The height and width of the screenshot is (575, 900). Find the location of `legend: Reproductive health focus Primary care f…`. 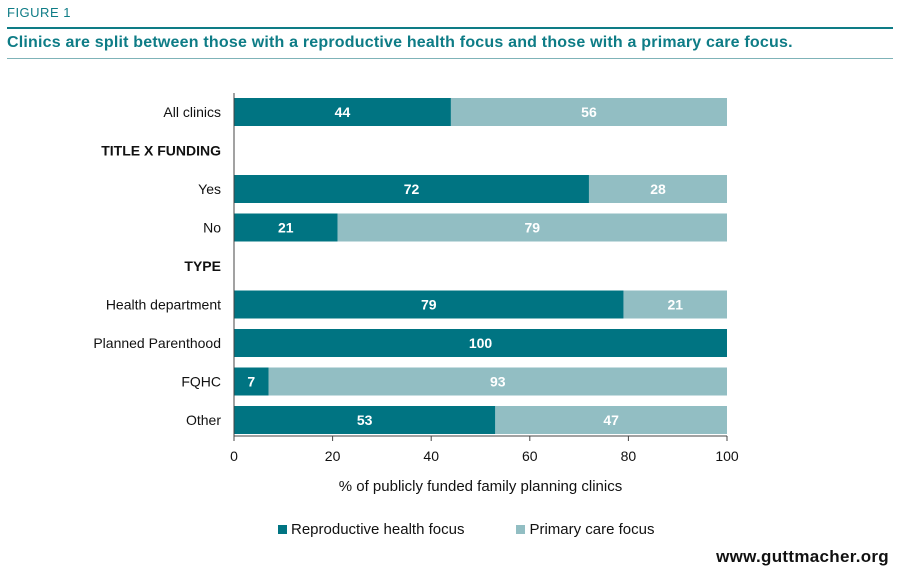

legend: Reproductive health focus Primary care f… is located at coordinates (492, 529).